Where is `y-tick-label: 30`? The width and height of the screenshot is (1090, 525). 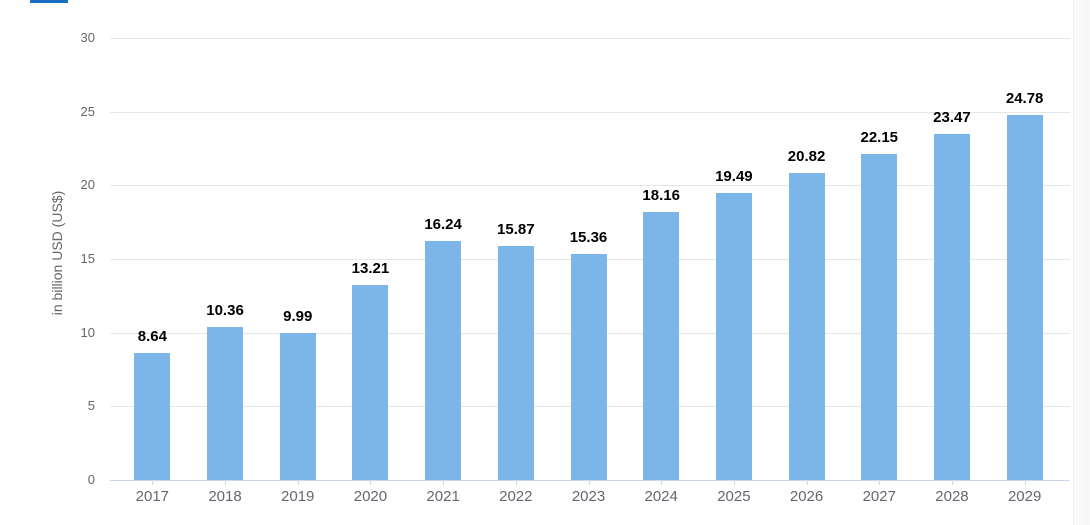 y-tick-label: 30 is located at coordinates (87, 37).